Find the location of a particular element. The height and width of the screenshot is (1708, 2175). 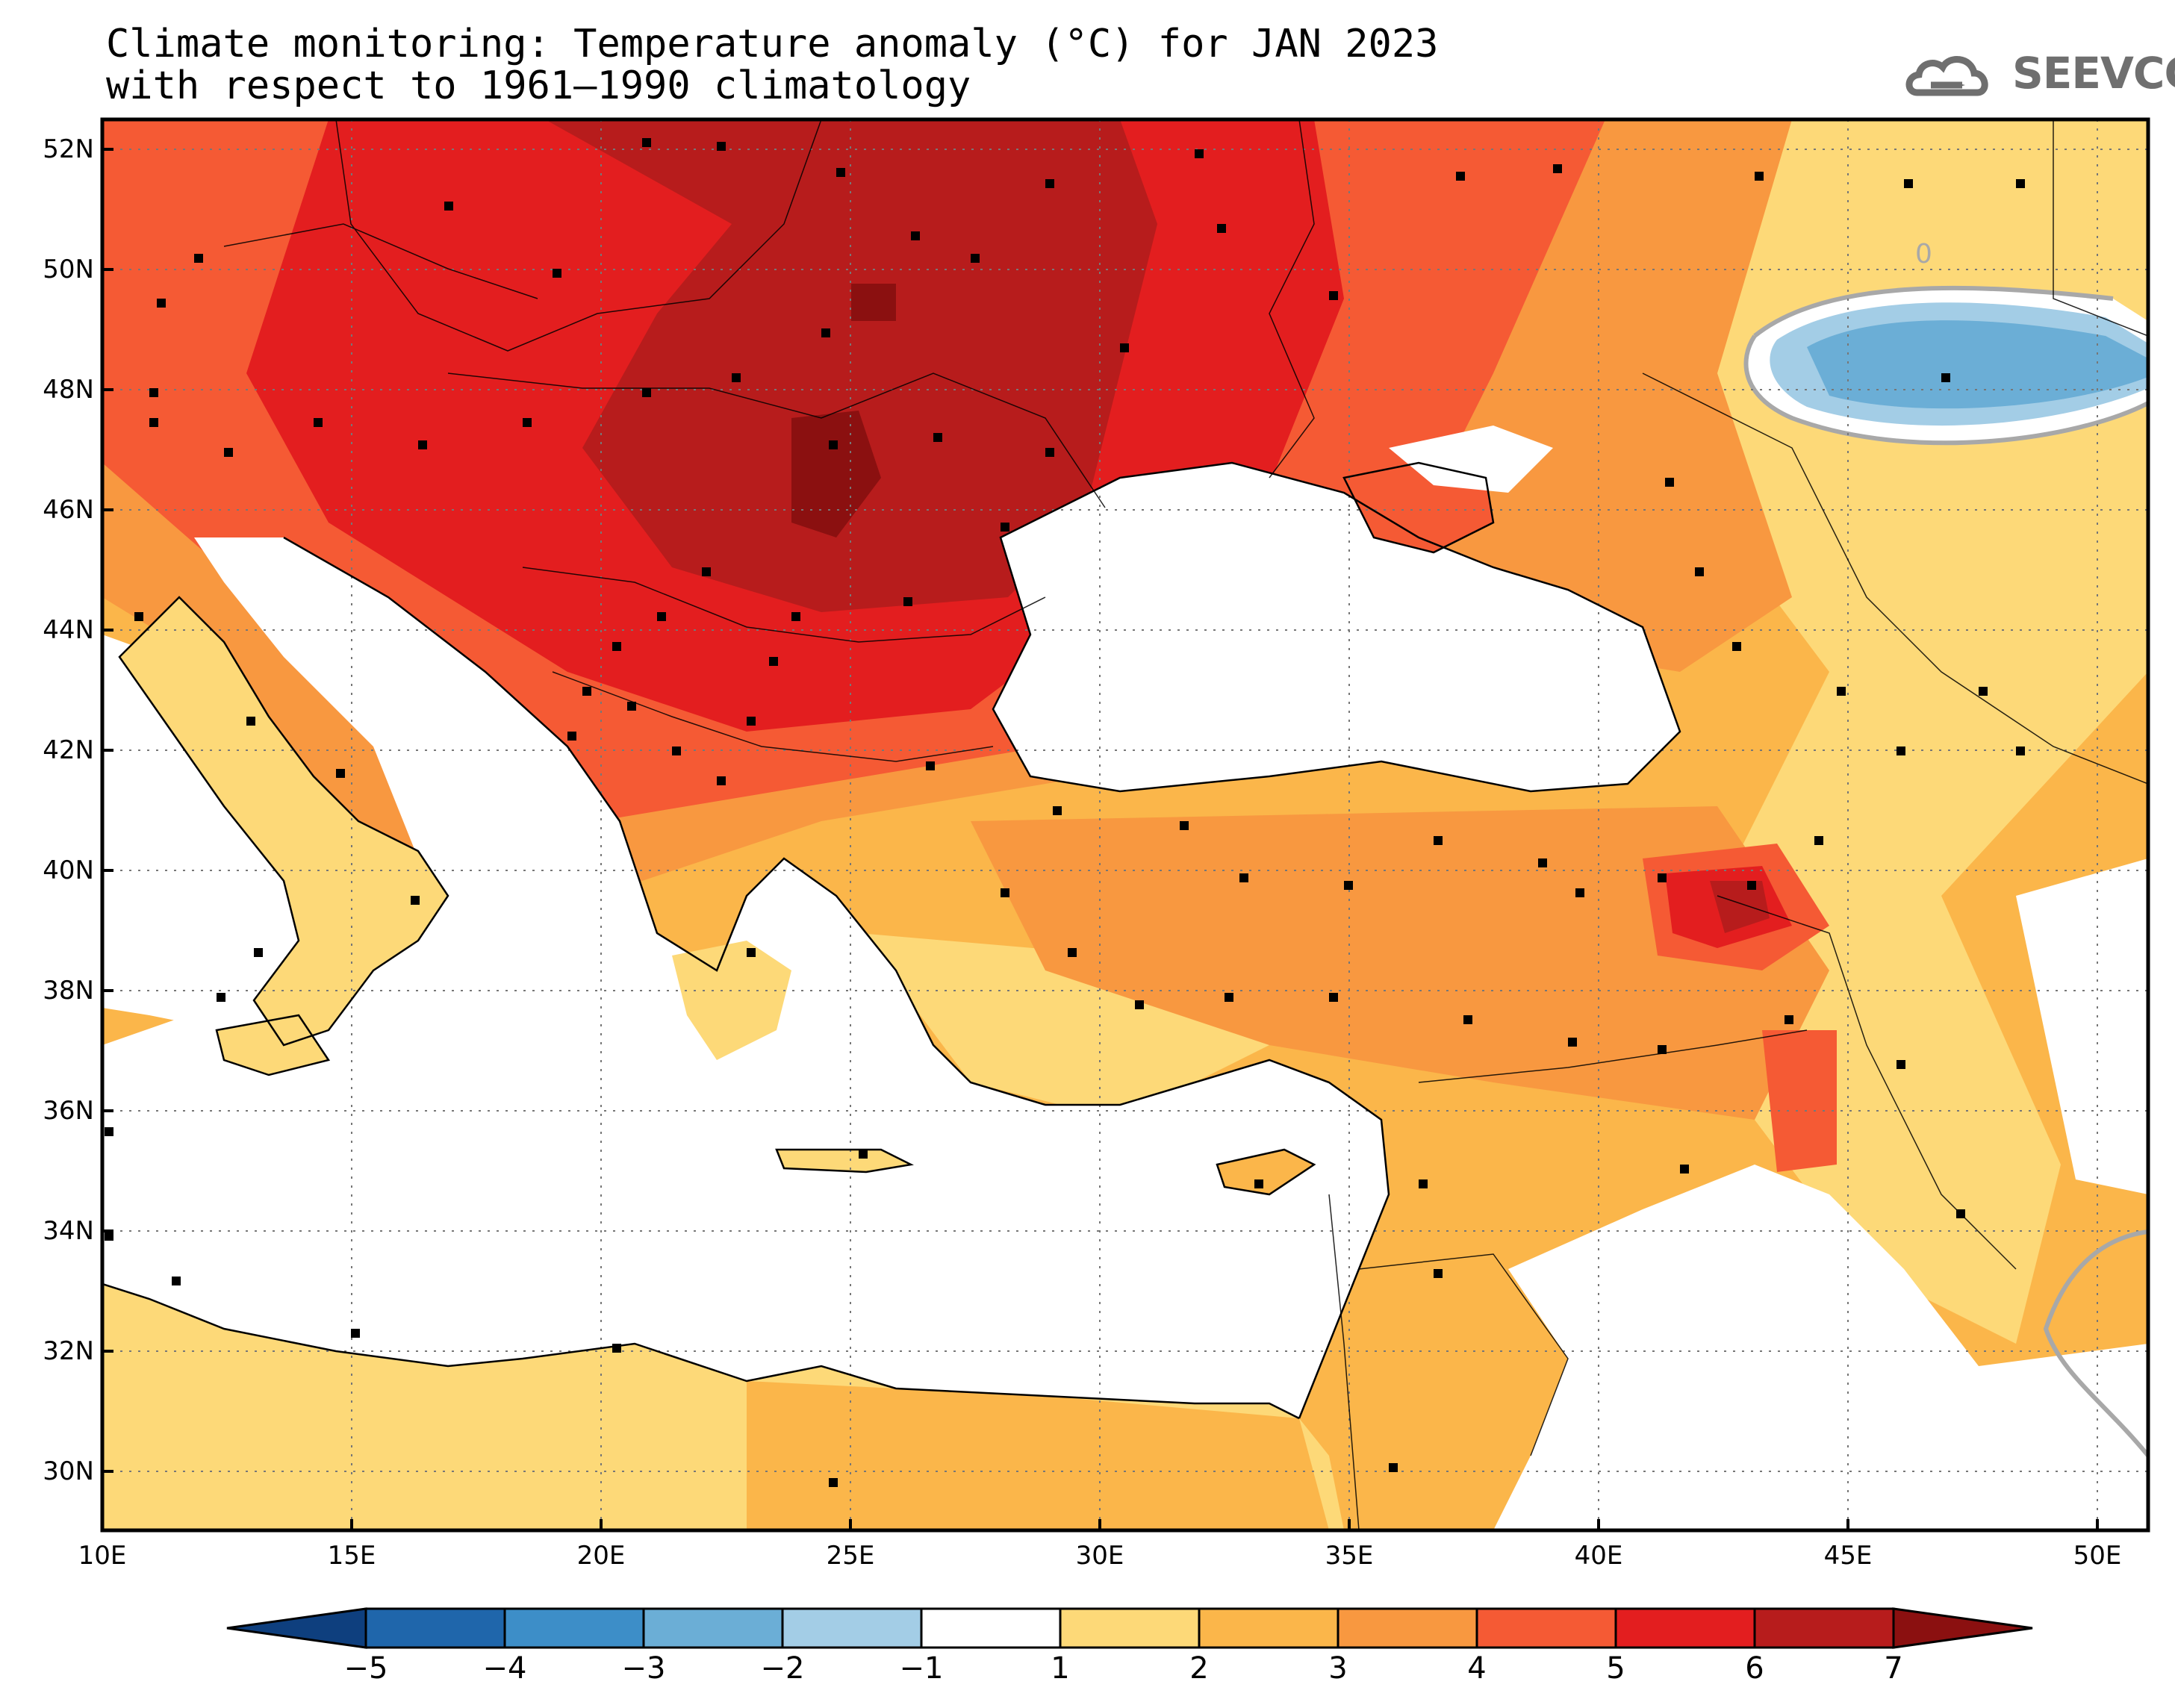

lon-label: 40E is located at coordinates (1598, 1556).